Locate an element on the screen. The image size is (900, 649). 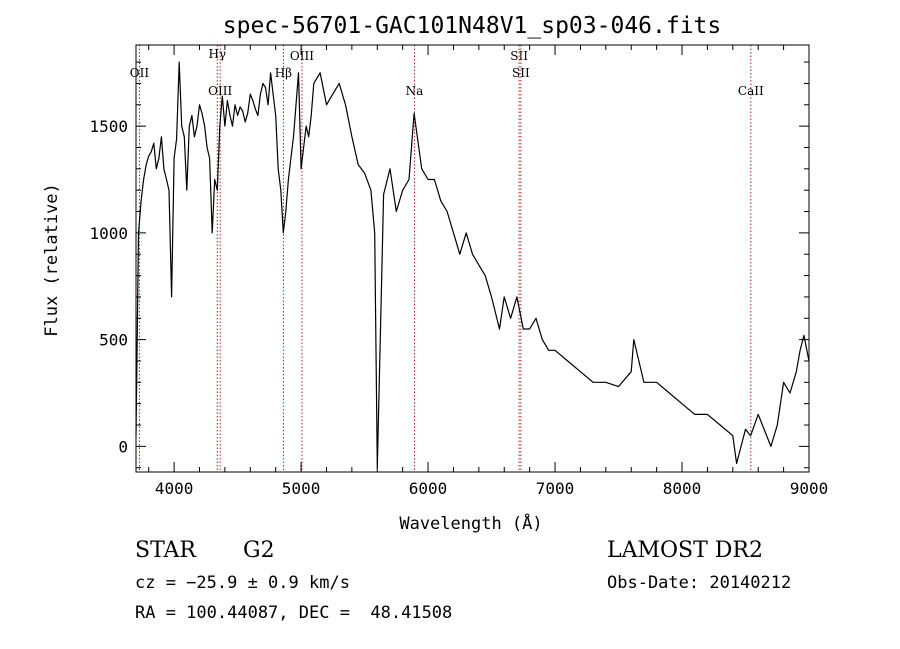
observation-date: Obs-Date: 20140212 is located at coordinates (699, 583).